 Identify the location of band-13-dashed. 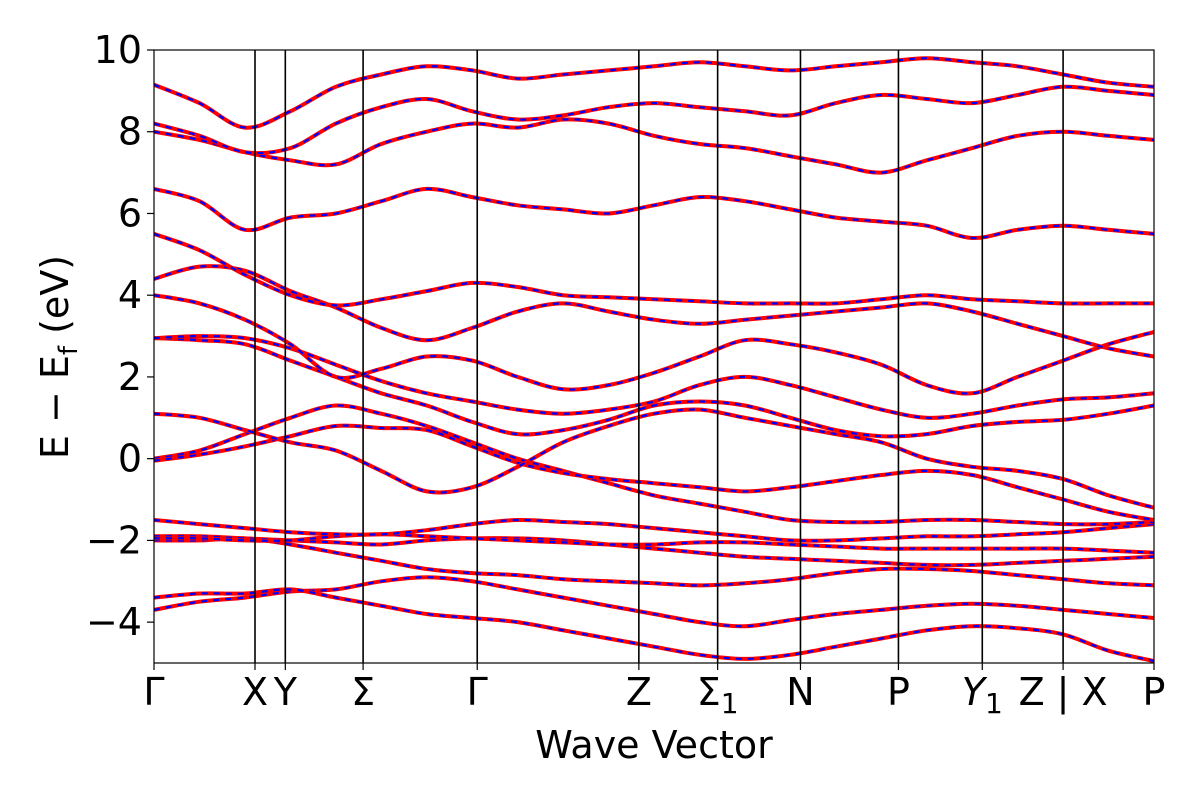
(654, 311).